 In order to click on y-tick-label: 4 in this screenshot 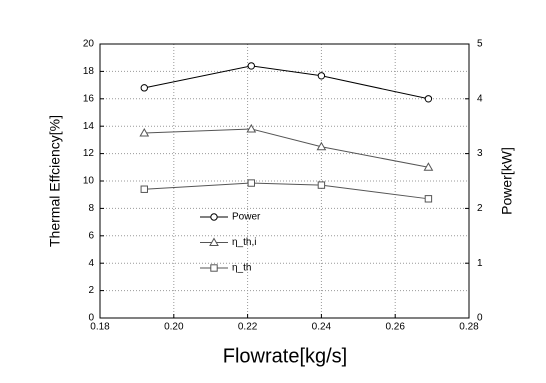, I will do `click(91, 263)`.